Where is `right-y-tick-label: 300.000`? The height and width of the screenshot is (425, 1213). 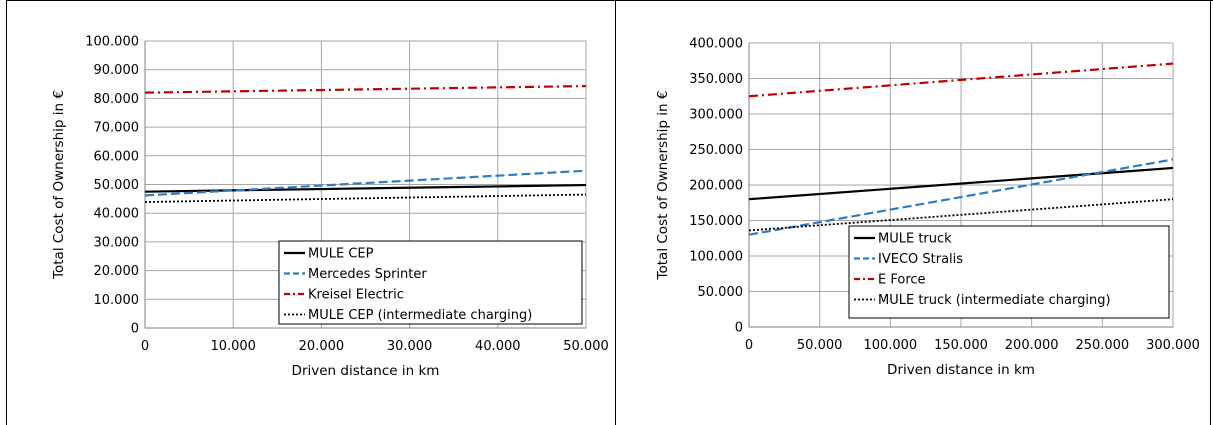
right-y-tick-label: 300.000 is located at coordinates (716, 115).